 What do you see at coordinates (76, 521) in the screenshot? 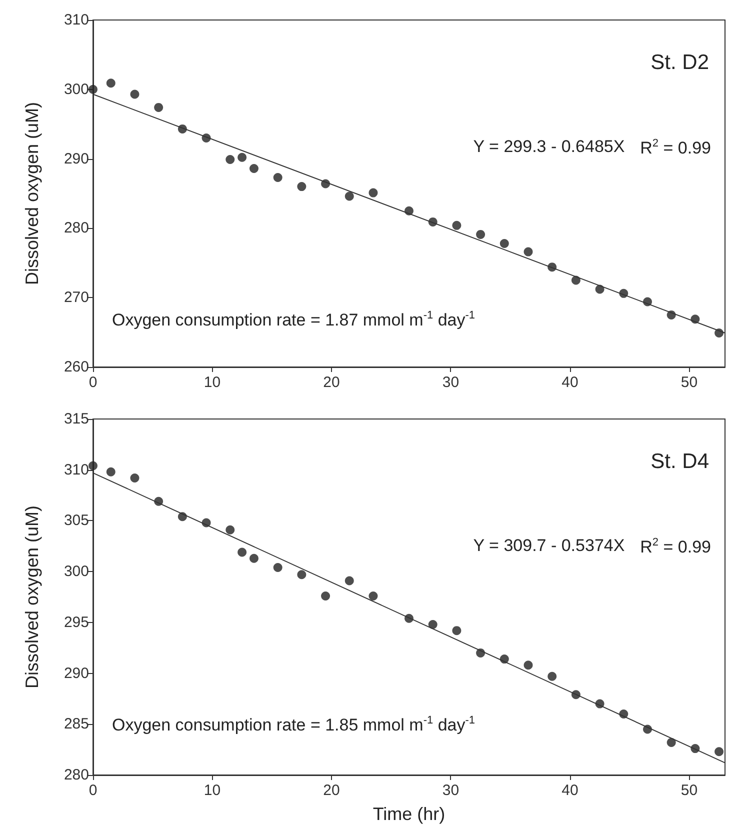
I see `y-tick-label: 305` at bounding box center [76, 521].